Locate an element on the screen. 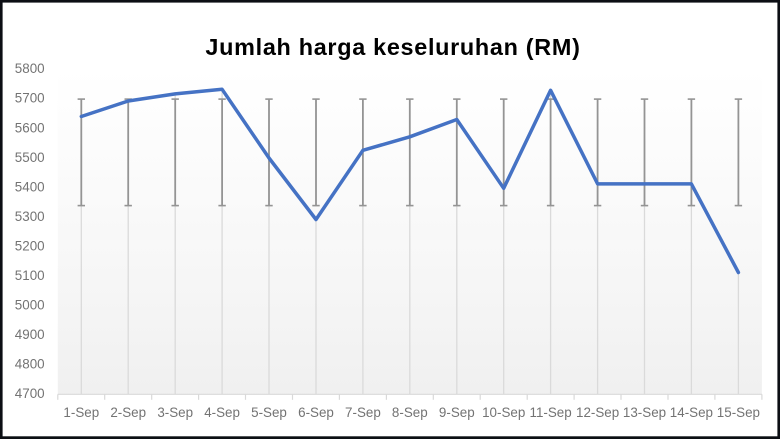  svg-text: 5100 is located at coordinates (30, 275).